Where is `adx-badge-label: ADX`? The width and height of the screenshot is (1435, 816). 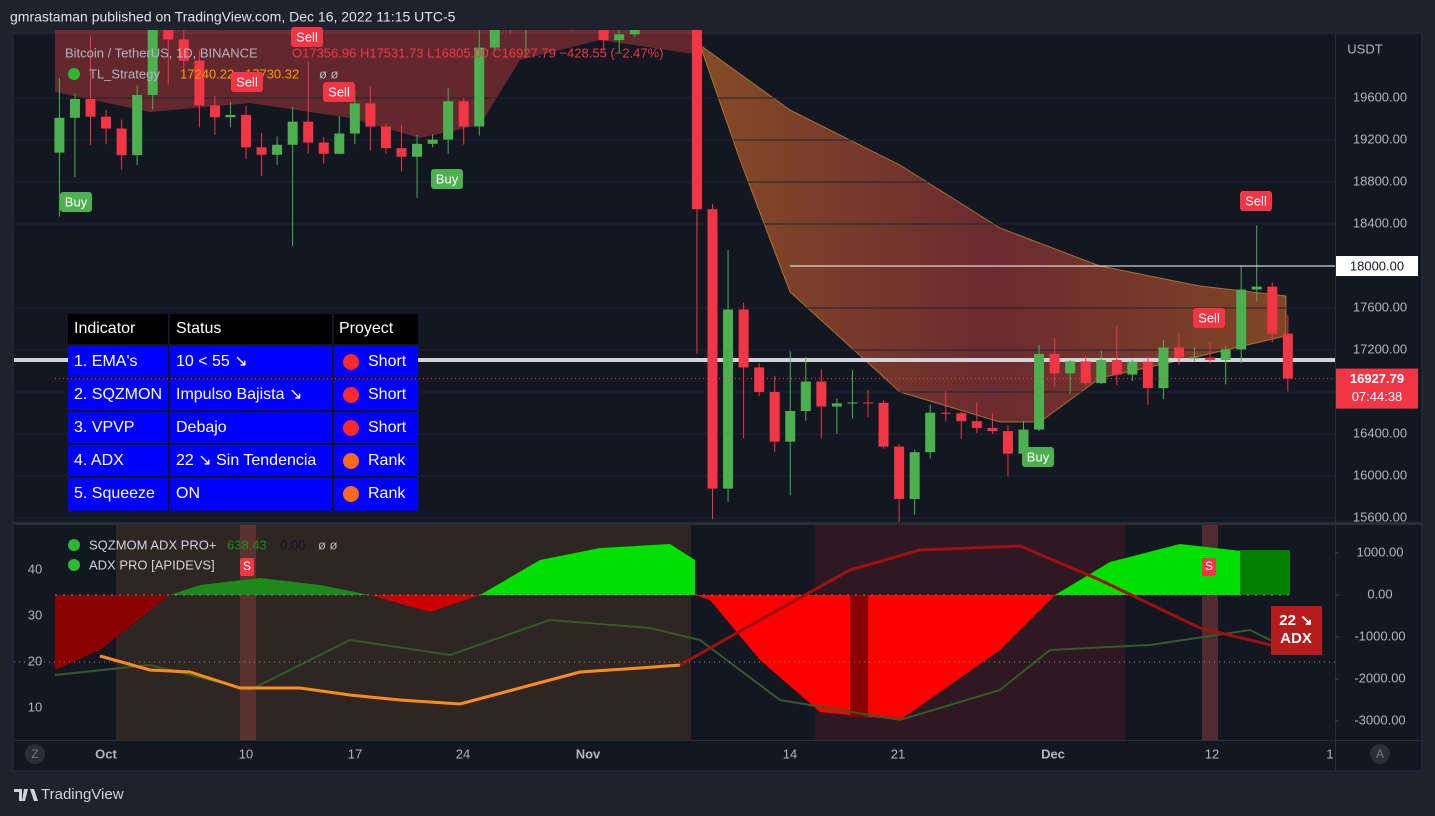 adx-badge-label: ADX is located at coordinates (1296, 638).